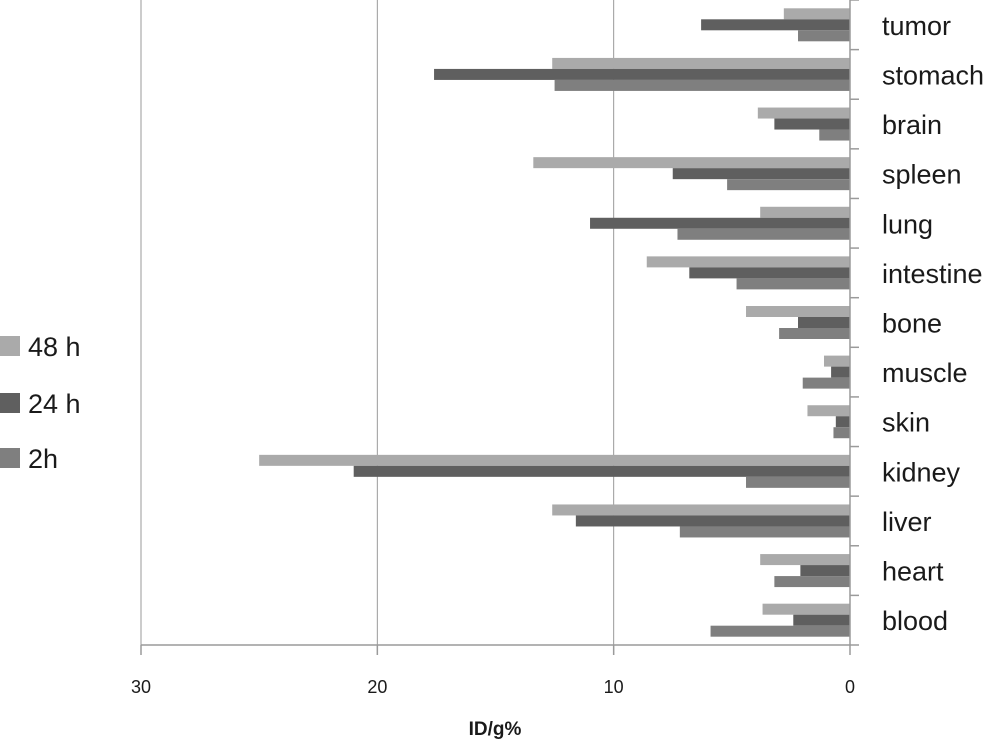 This screenshot has width=1000, height=742. What do you see at coordinates (141, 687) in the screenshot?
I see `tick-label-30: 30` at bounding box center [141, 687].